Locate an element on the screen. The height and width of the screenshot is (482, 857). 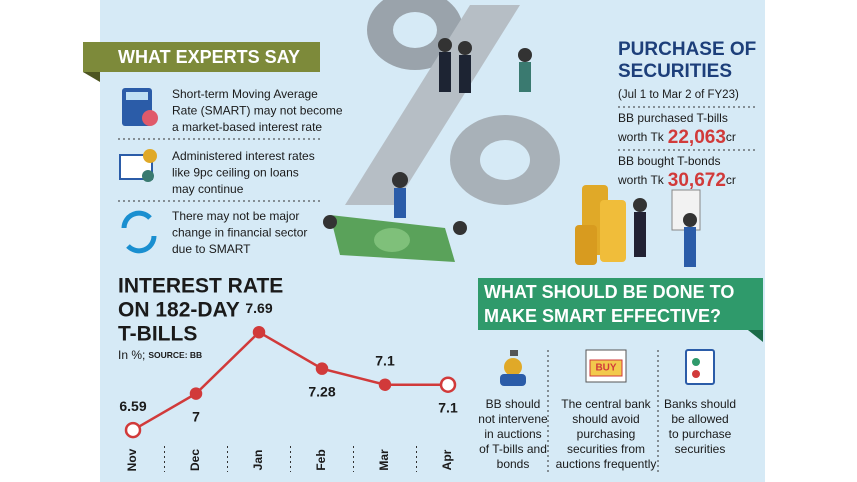
action-text: Banks should is located at coordinates (700, 404).